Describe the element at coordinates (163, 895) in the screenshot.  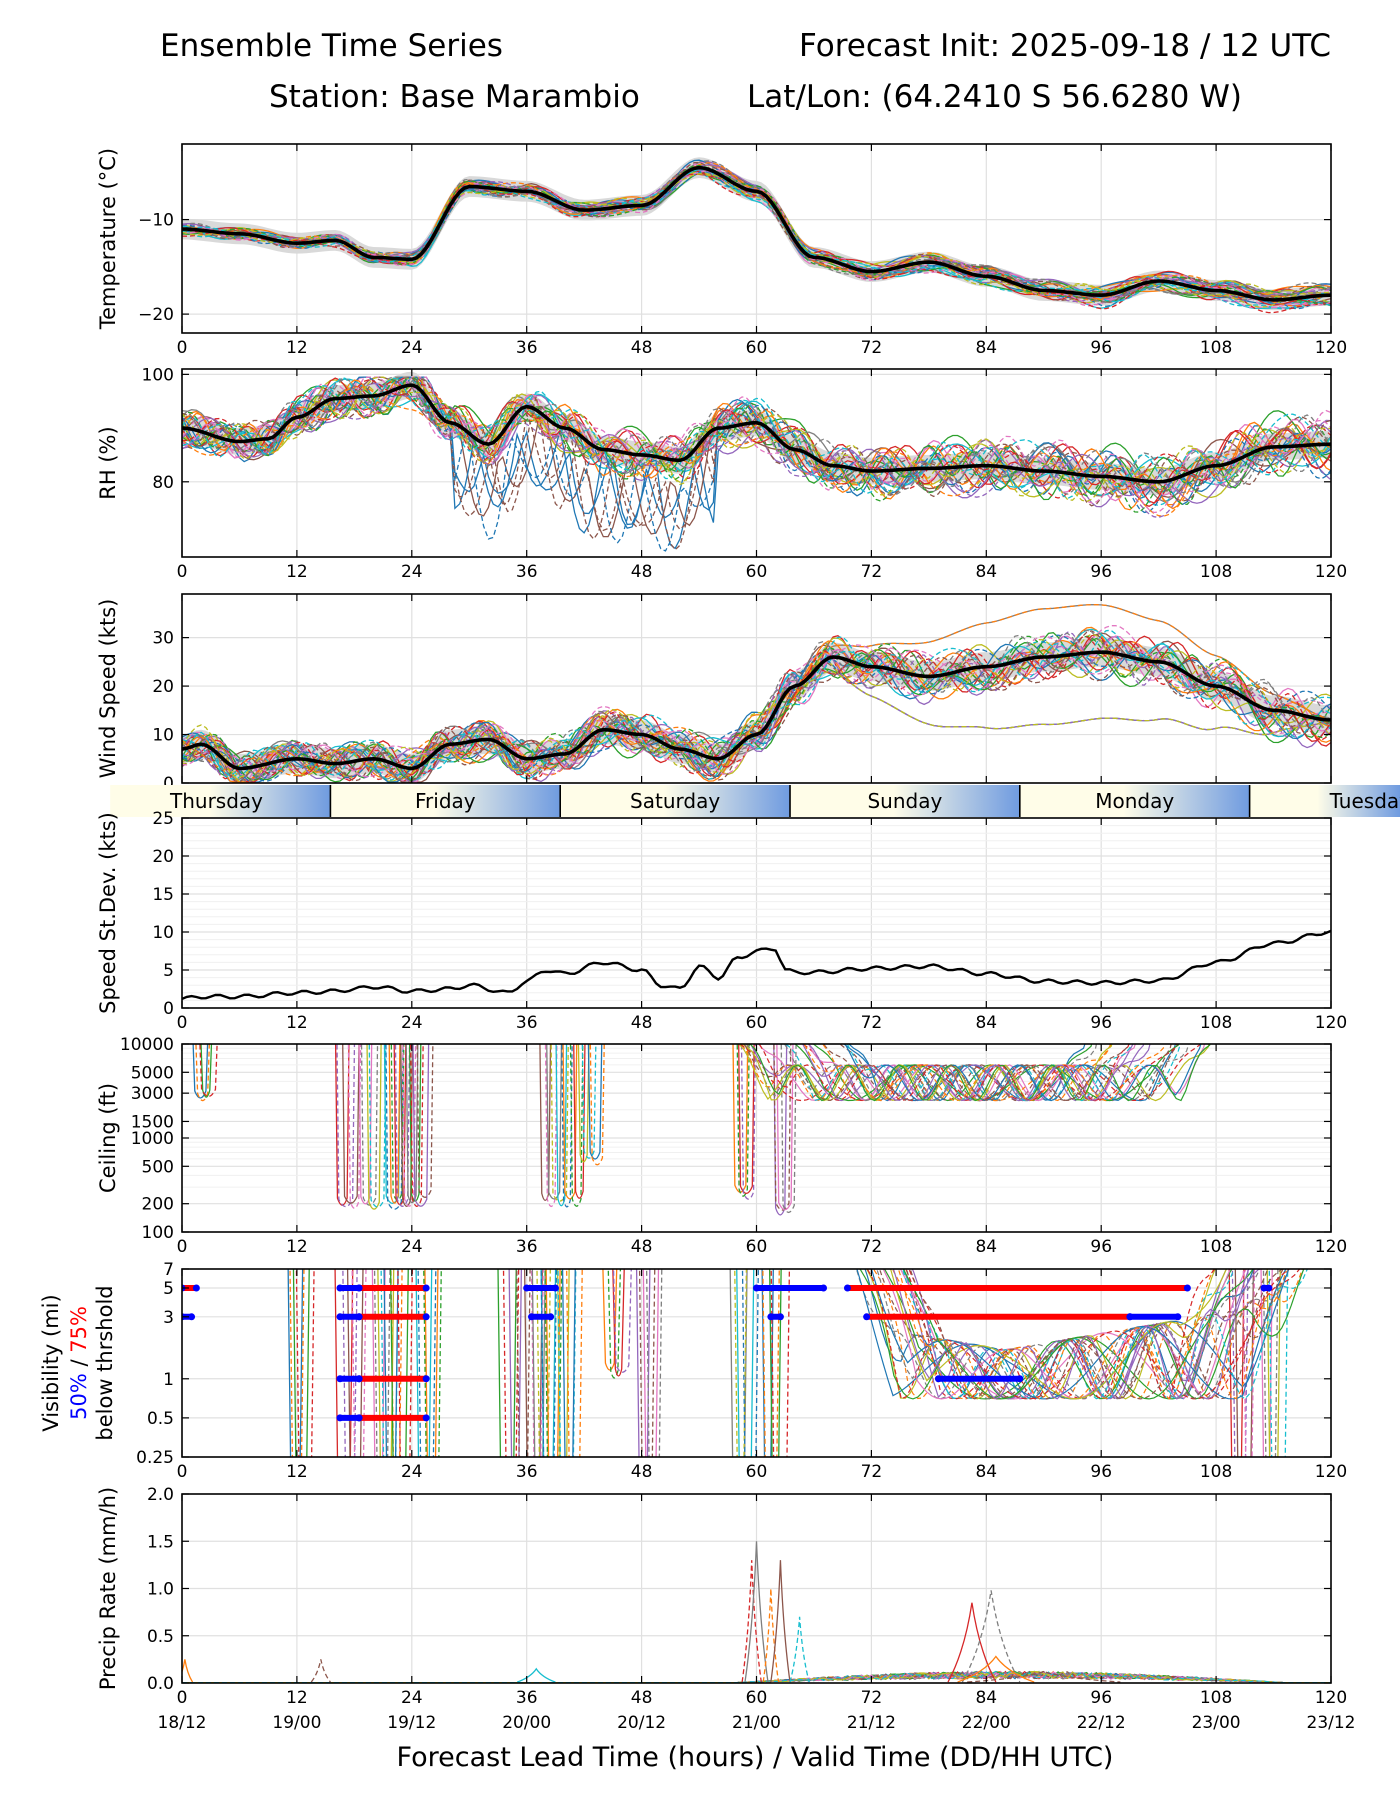
I see `y-tick-label: 15` at that location.